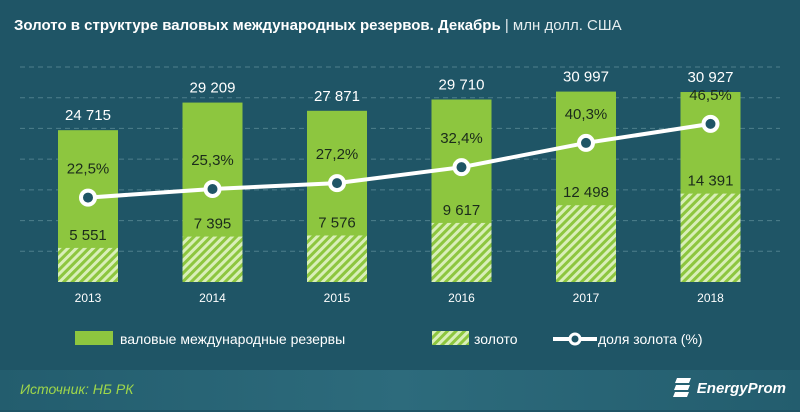  I want to click on legend-marker-share, so click(575, 339).